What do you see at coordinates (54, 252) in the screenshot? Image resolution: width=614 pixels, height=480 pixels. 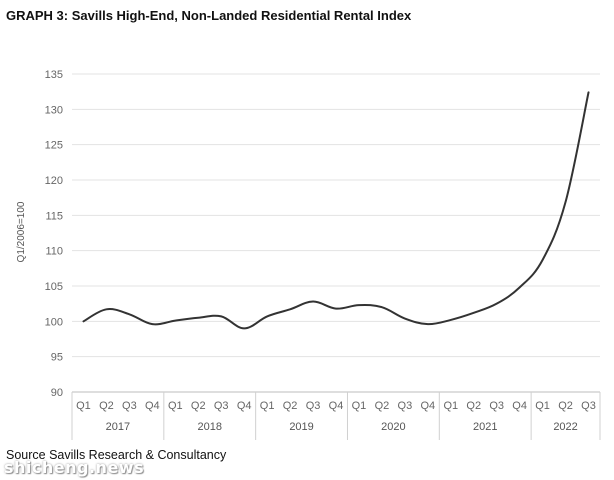 I see `y-tick-label: 110` at bounding box center [54, 252].